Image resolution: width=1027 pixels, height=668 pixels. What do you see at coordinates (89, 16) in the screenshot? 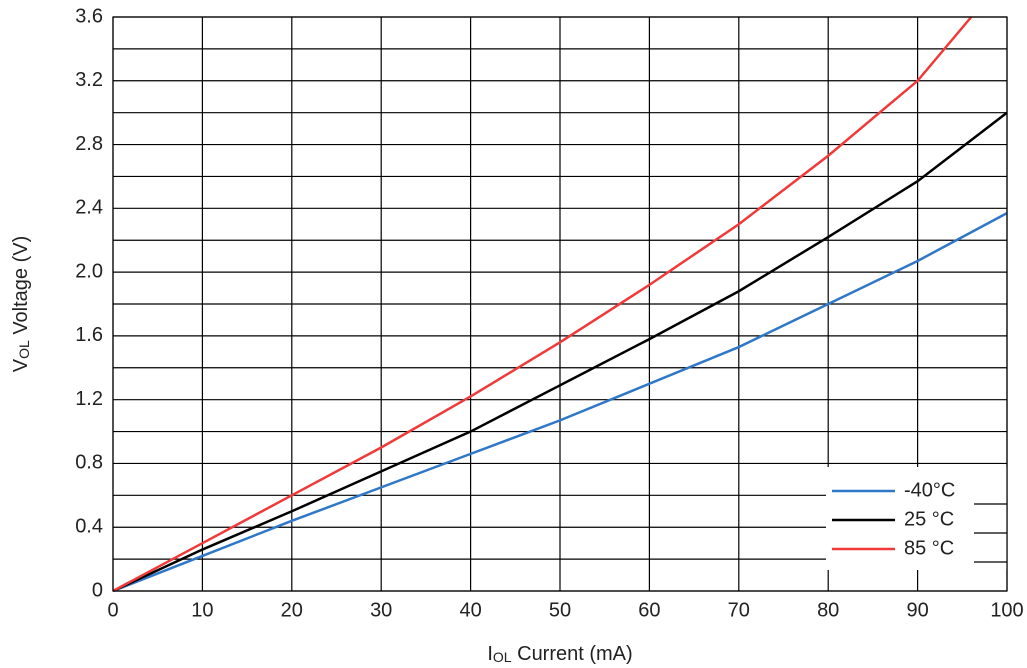
I see `y-tick-label: 3.6` at bounding box center [89, 16].